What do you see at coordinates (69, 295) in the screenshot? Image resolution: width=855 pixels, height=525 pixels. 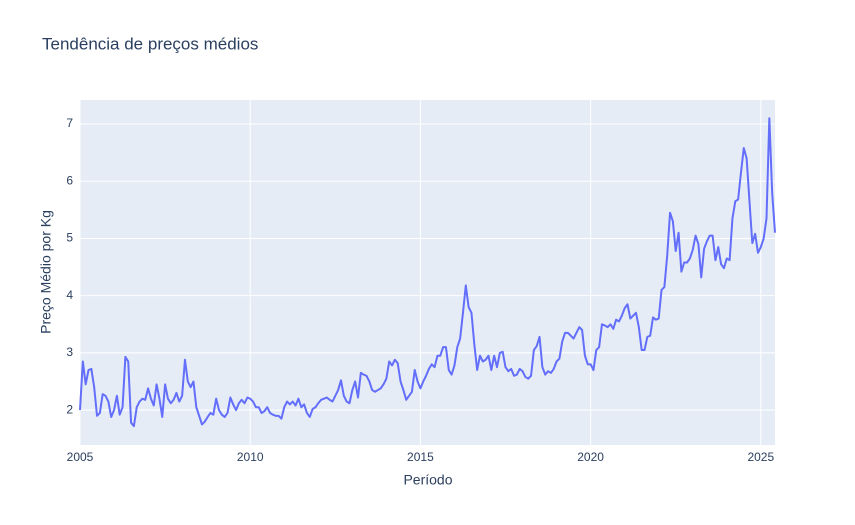 I see `y-tick-label: 4` at bounding box center [69, 295].